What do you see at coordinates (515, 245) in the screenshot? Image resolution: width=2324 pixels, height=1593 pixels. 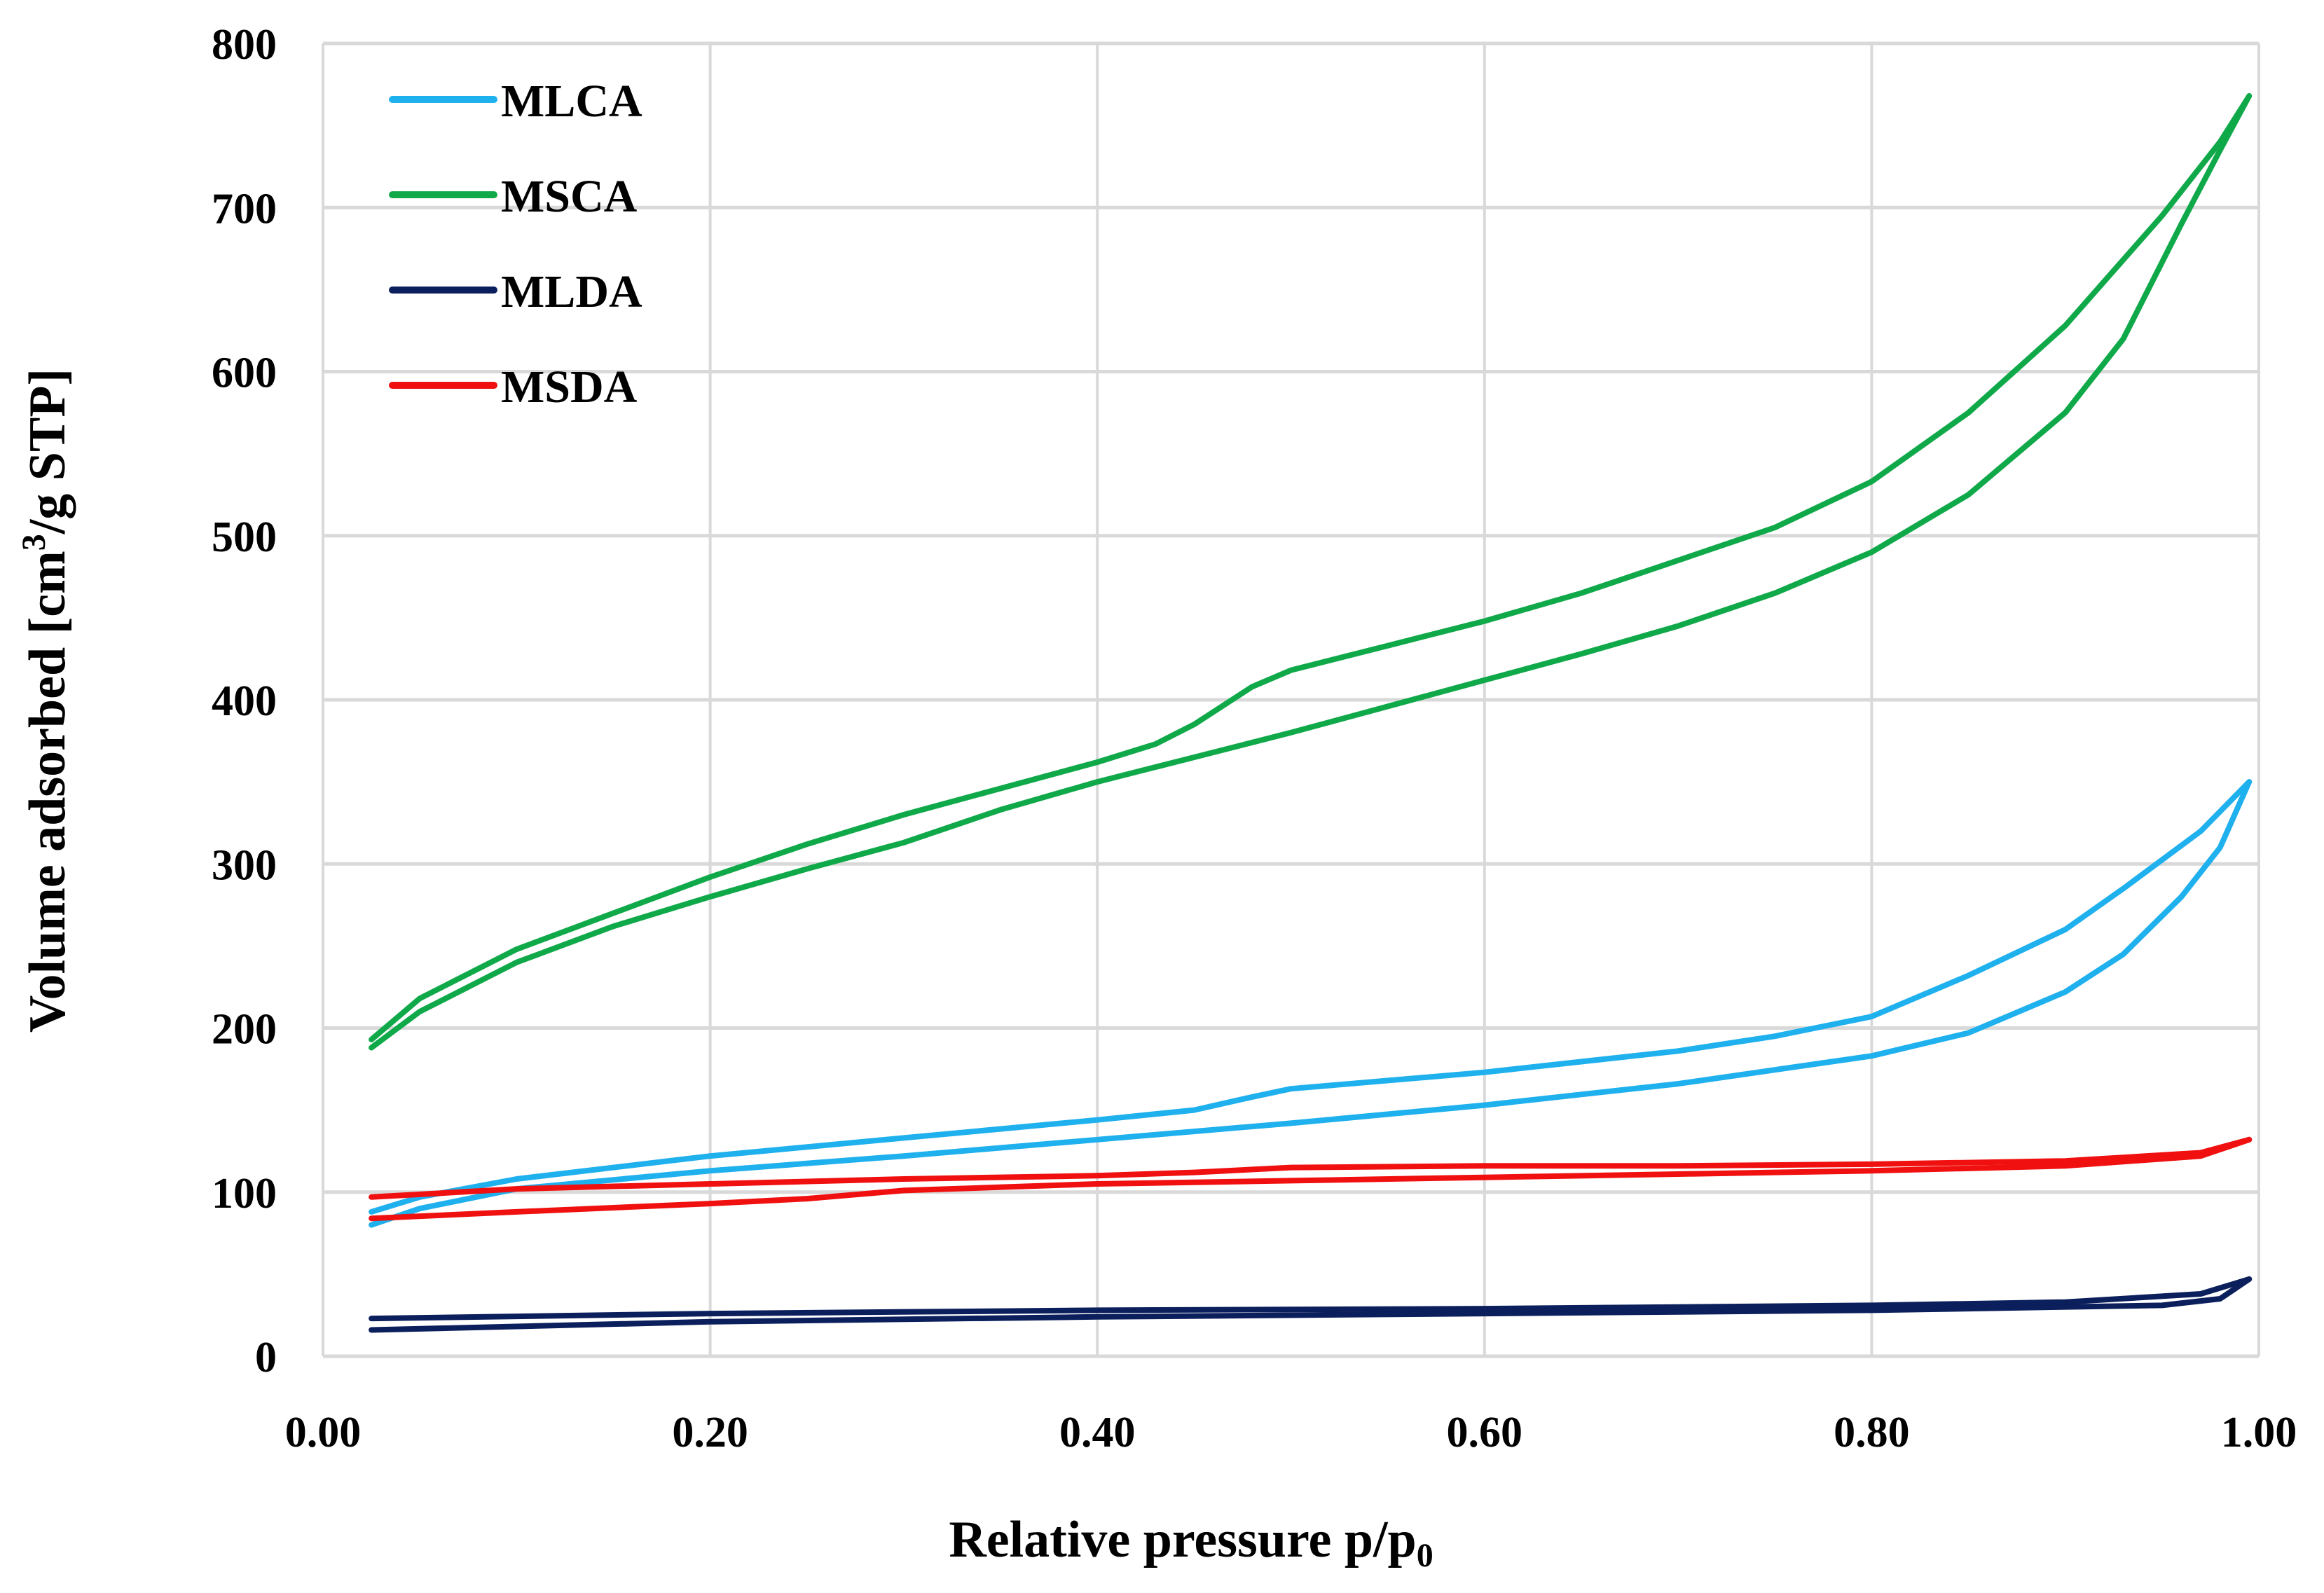 I see `legend: MLCA MSCA MLDA MSDA` at bounding box center [515, 245].